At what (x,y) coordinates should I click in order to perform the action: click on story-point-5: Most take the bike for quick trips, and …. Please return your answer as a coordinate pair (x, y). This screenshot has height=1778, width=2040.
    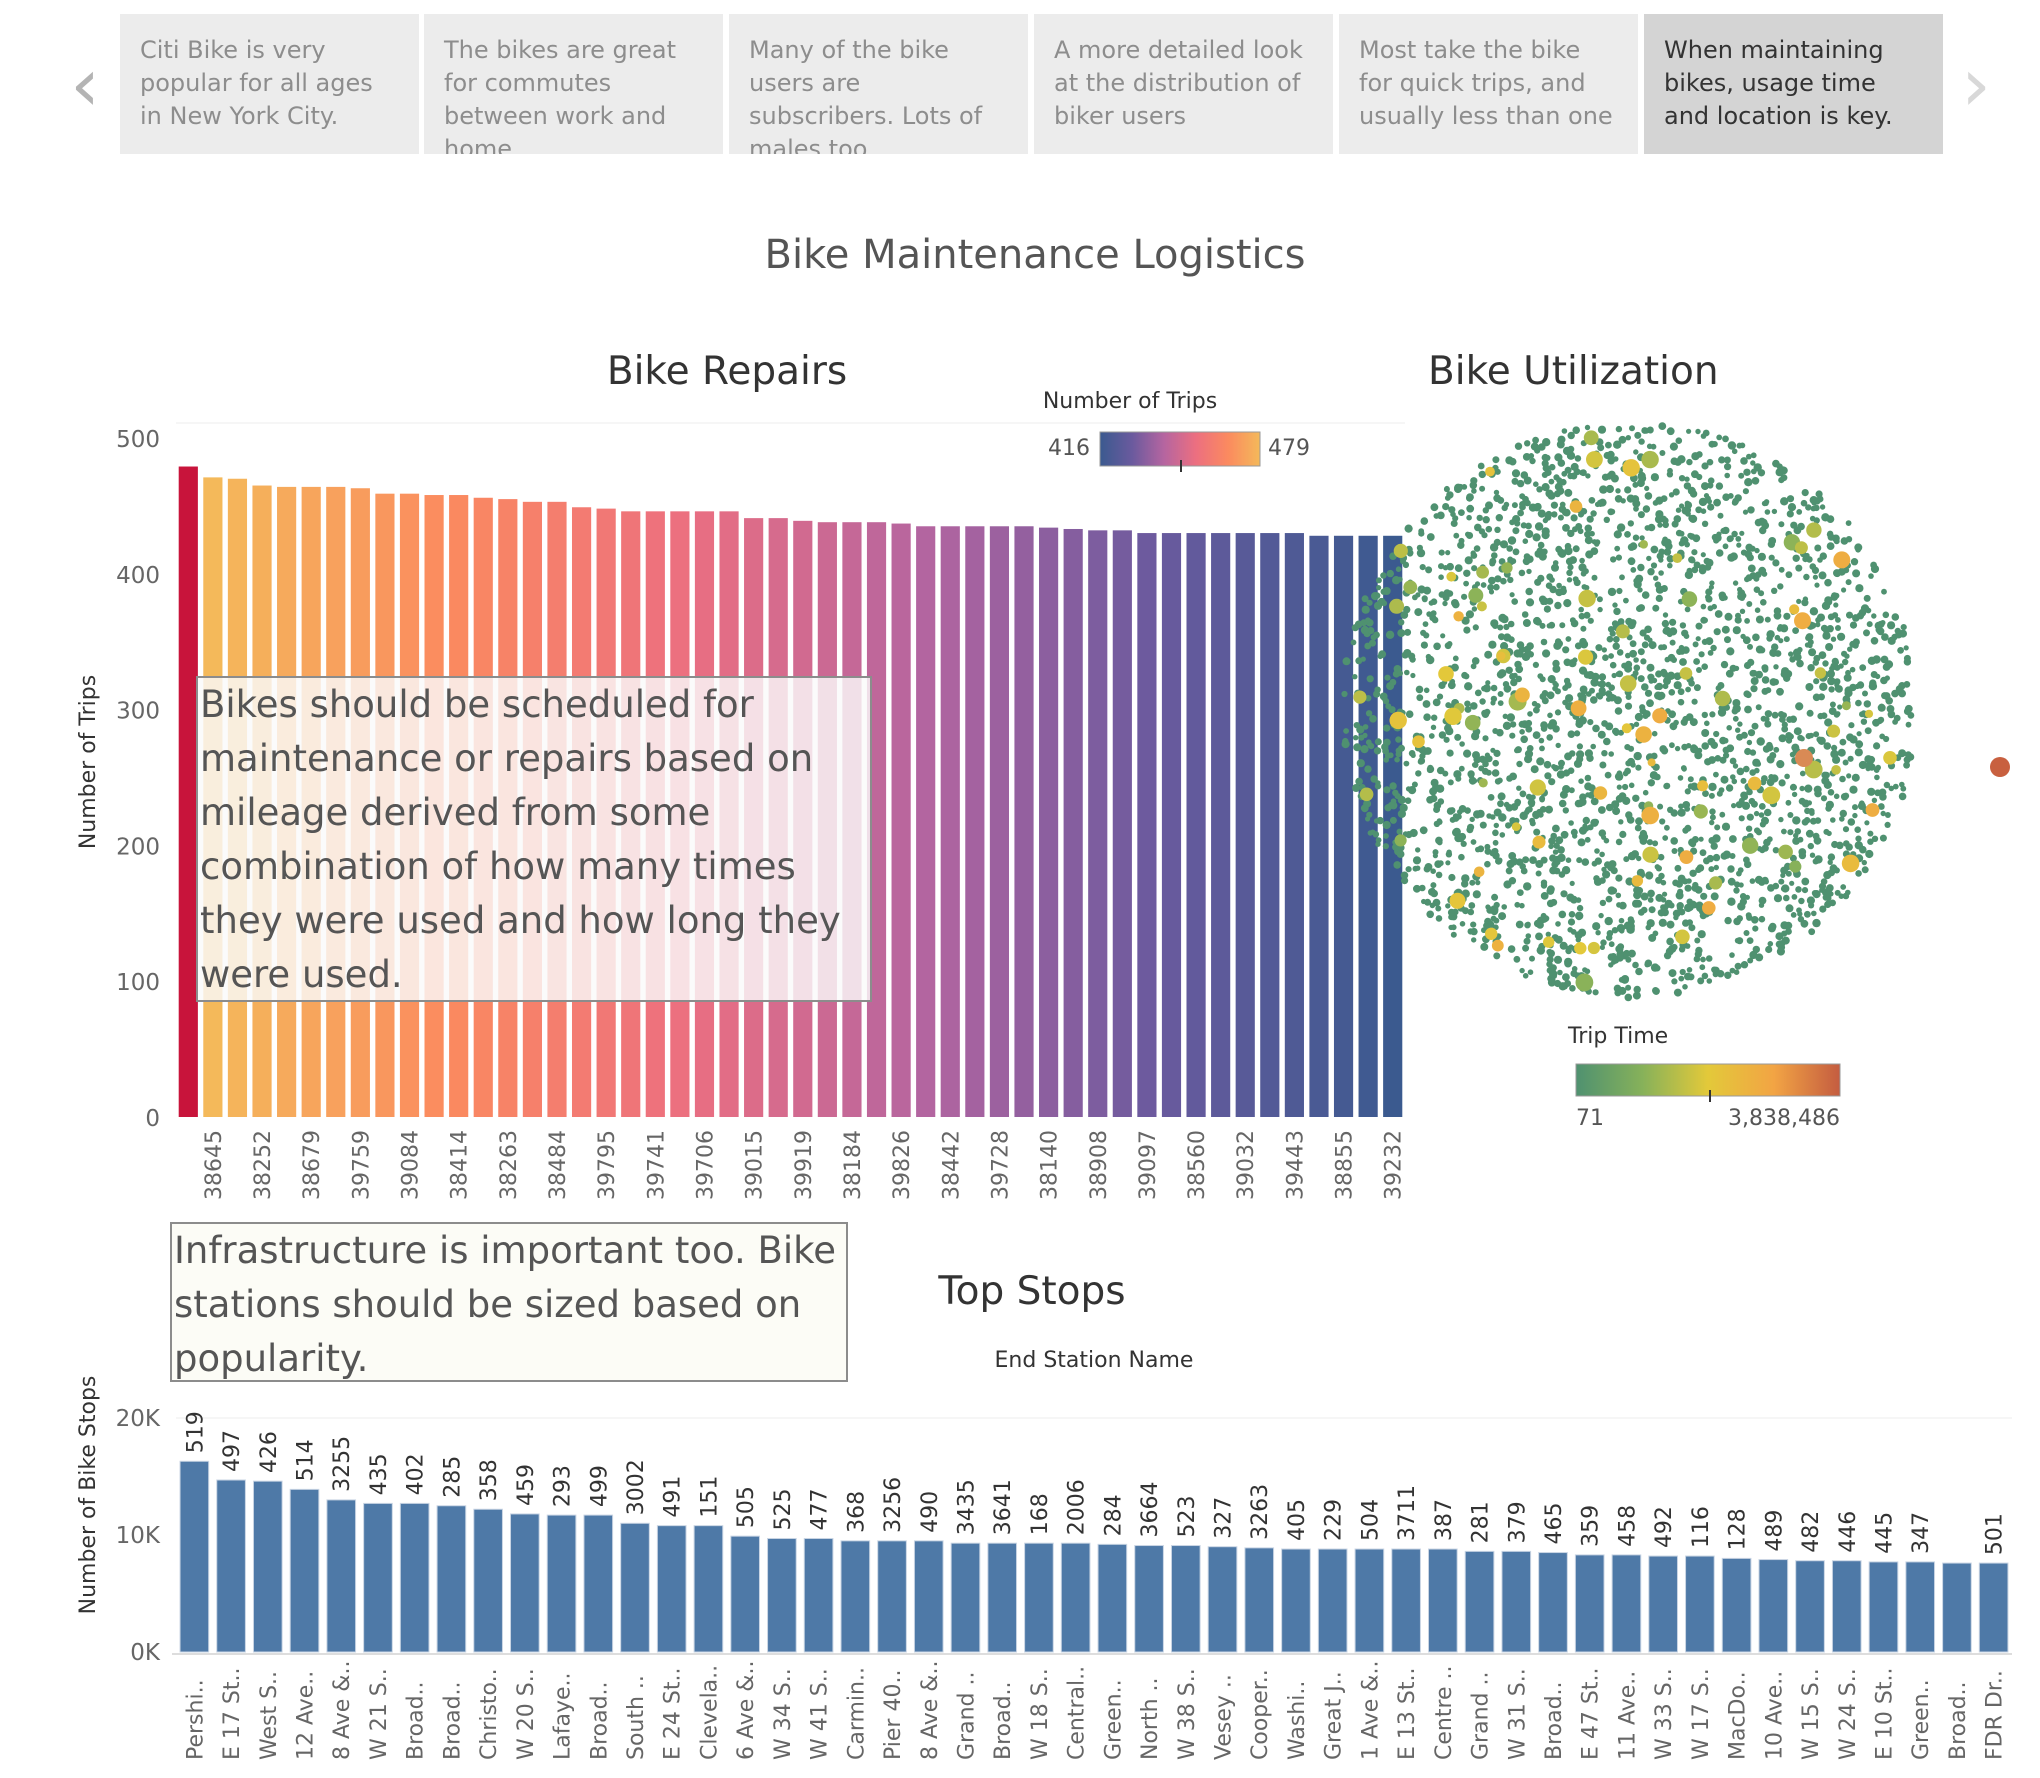
    Looking at the image, I should click on (1488, 84).